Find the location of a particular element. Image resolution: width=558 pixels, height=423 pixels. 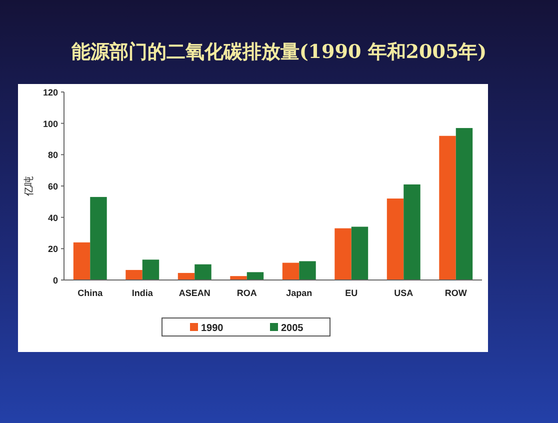

y-tick-label: 20 is located at coordinates (53, 249).